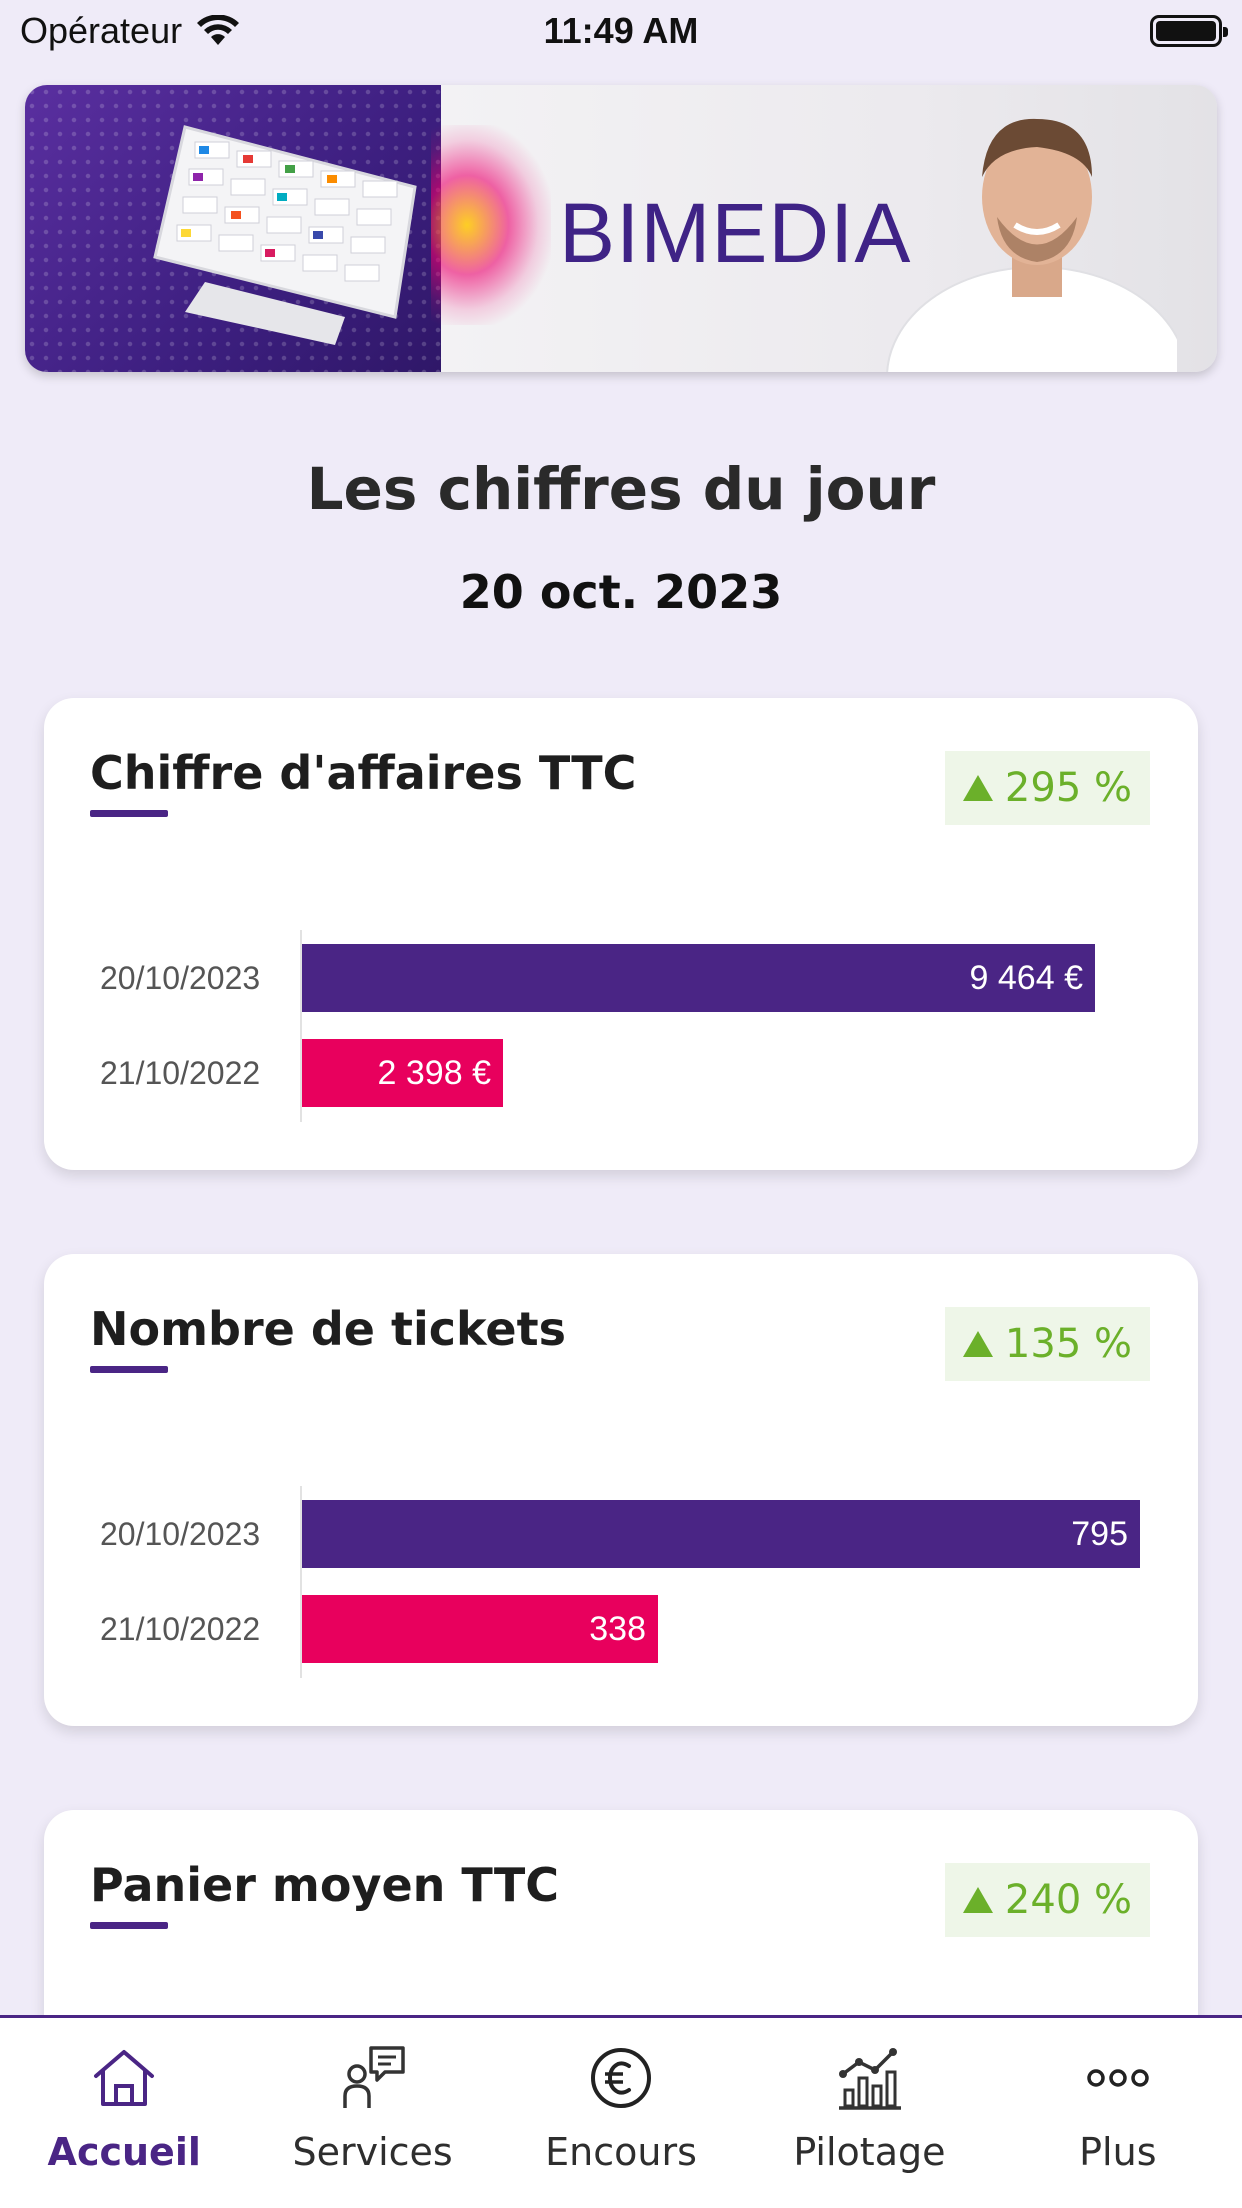  Describe the element at coordinates (621, 592) in the screenshot. I see `page-date: 20 oct. 2023` at that location.